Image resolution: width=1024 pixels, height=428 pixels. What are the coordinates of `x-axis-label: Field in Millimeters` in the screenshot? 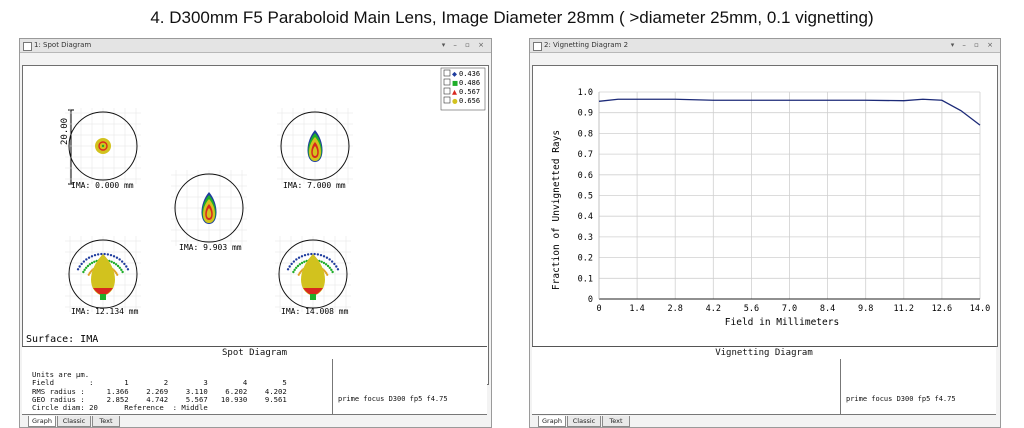 It's located at (782, 322).